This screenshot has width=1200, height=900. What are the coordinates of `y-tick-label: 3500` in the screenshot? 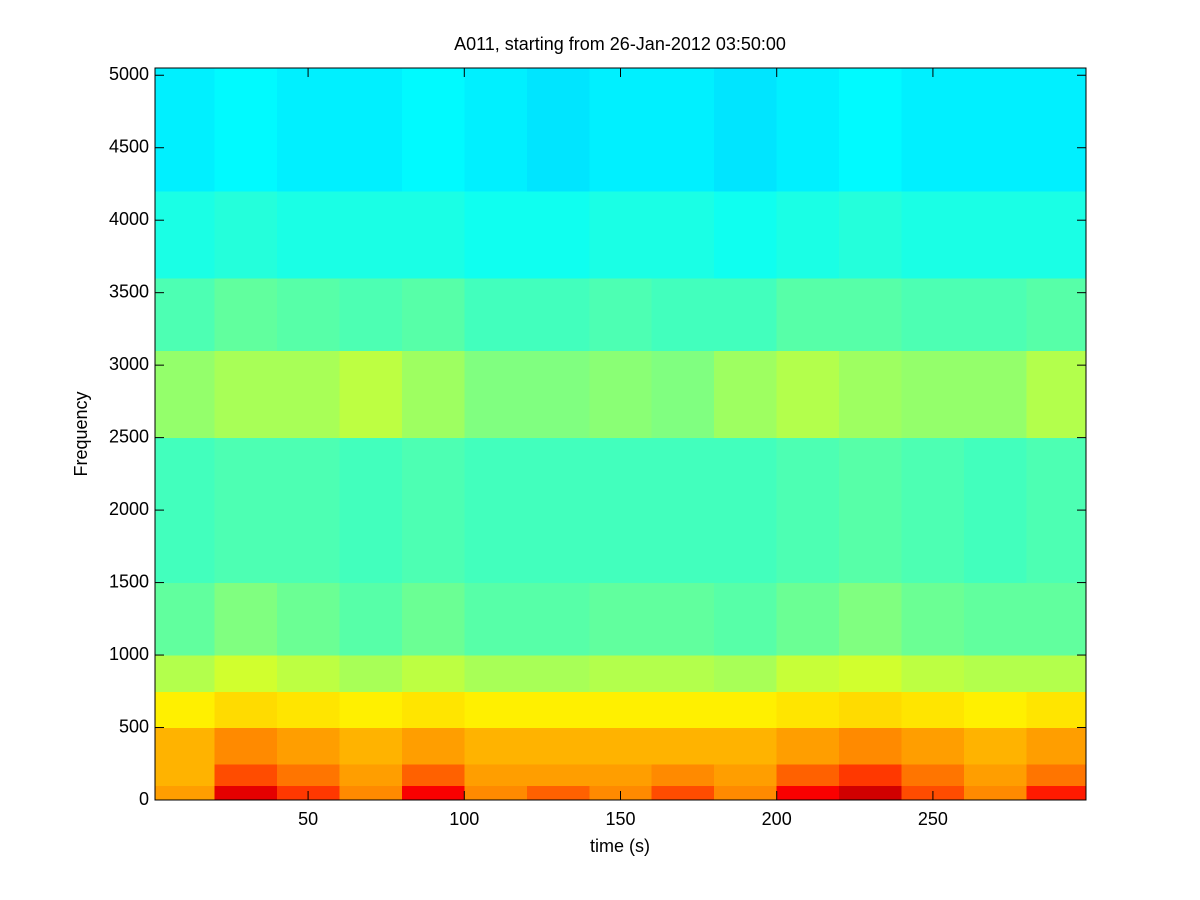 It's located at (129, 291).